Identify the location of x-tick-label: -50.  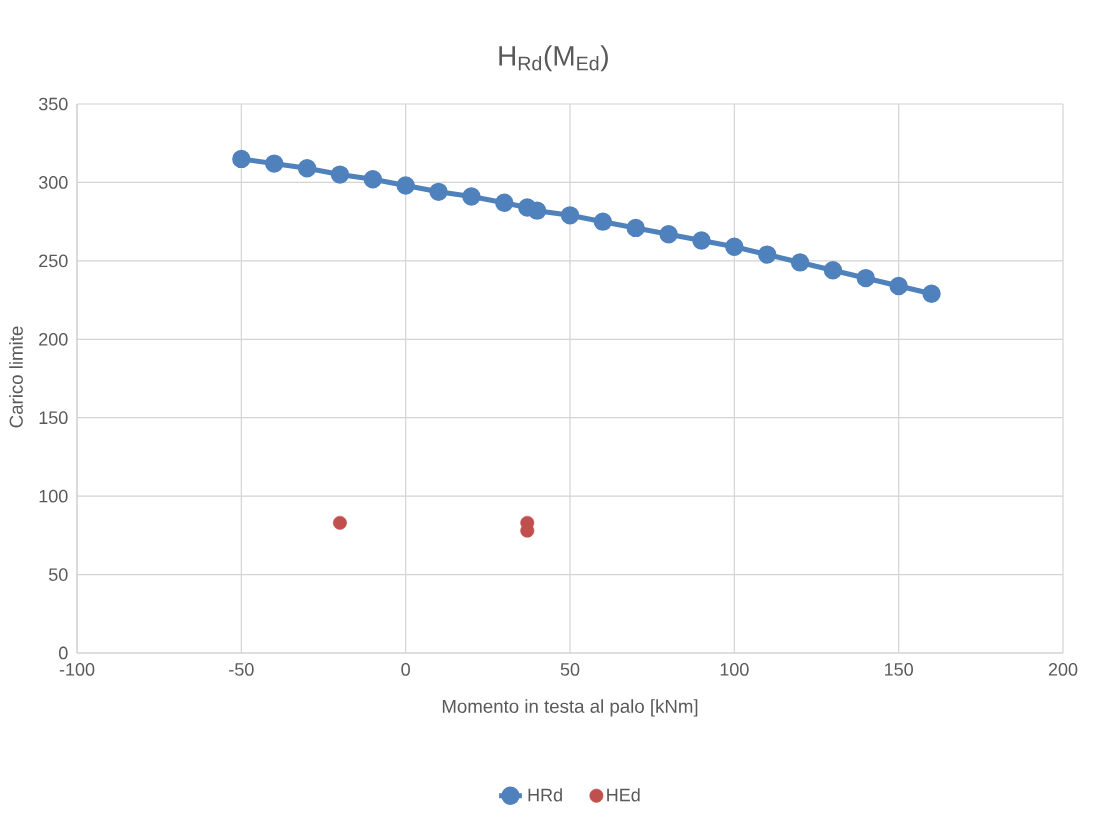
(241, 669).